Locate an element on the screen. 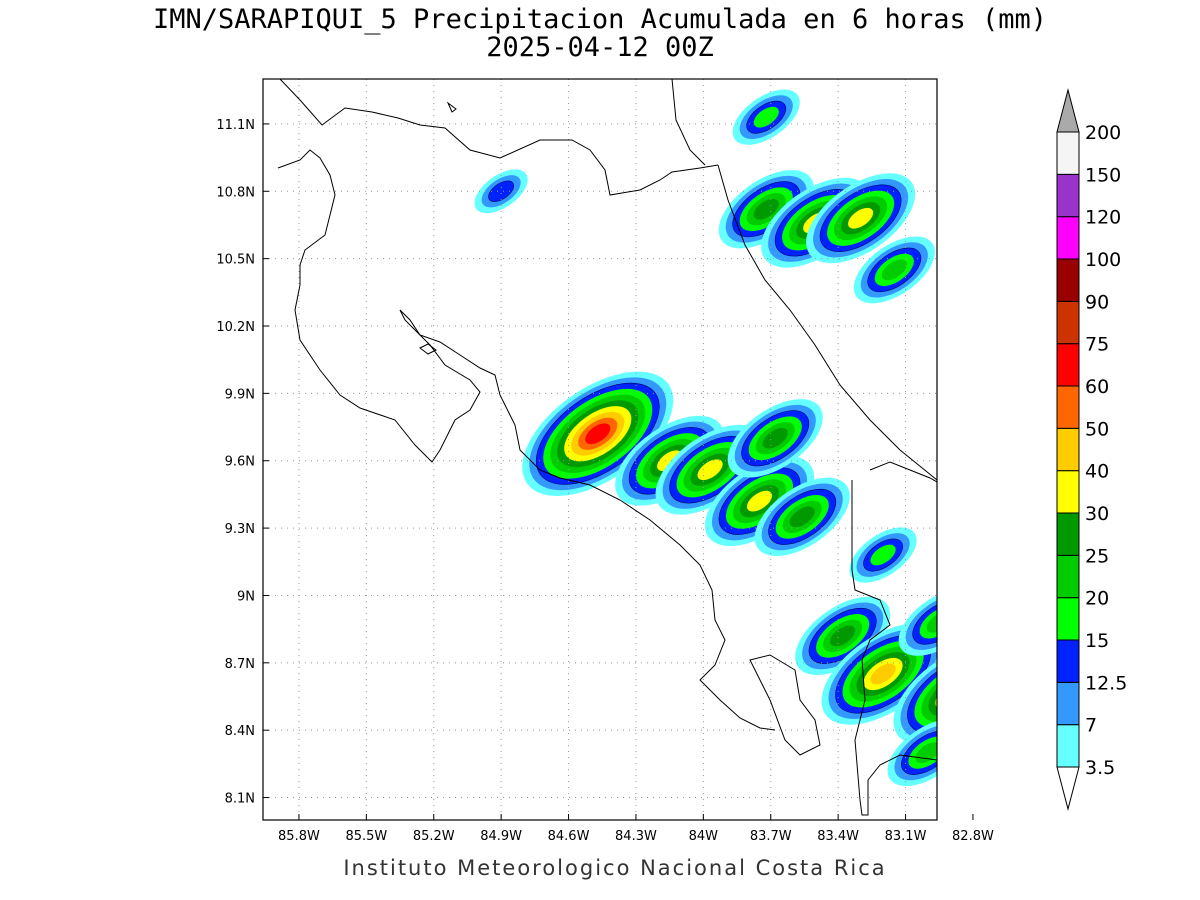 Image resolution: width=1200 pixels, height=900 pixels. colorbar-upper-arrow is located at coordinates (1068, 110).